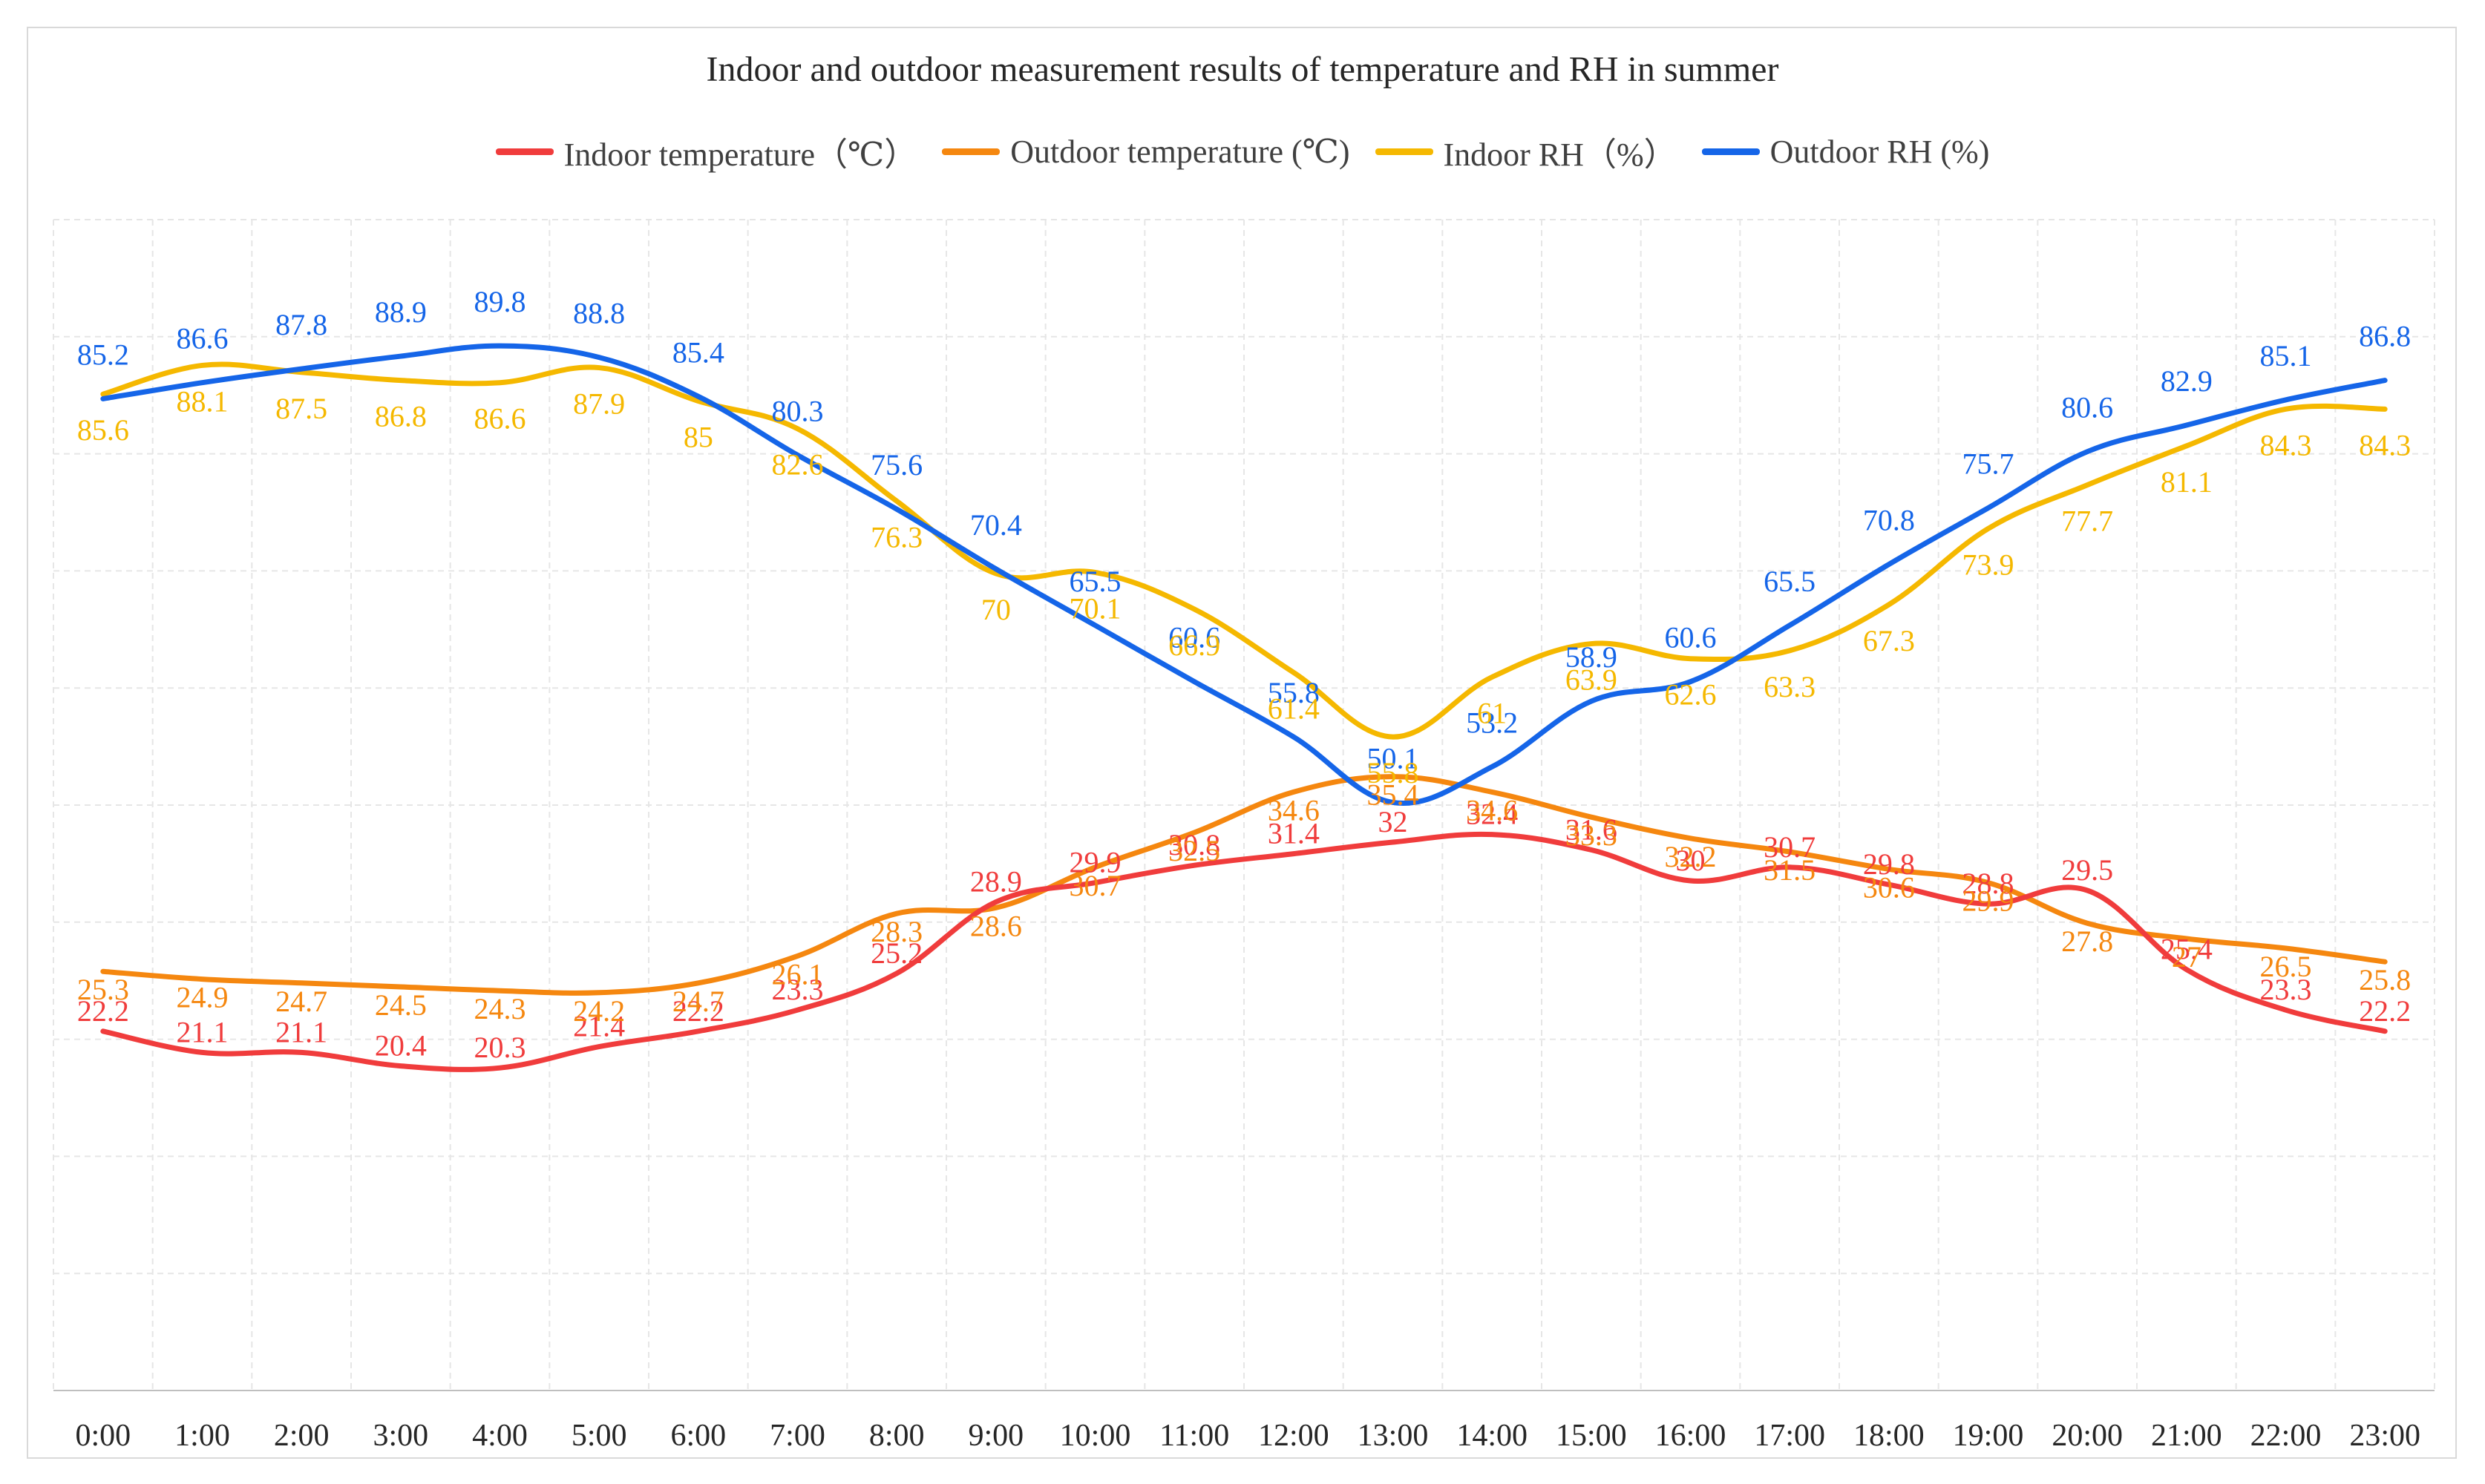  Describe the element at coordinates (798, 974) in the screenshot. I see `series-outdoor-temperature-data-label: 26.1` at that location.